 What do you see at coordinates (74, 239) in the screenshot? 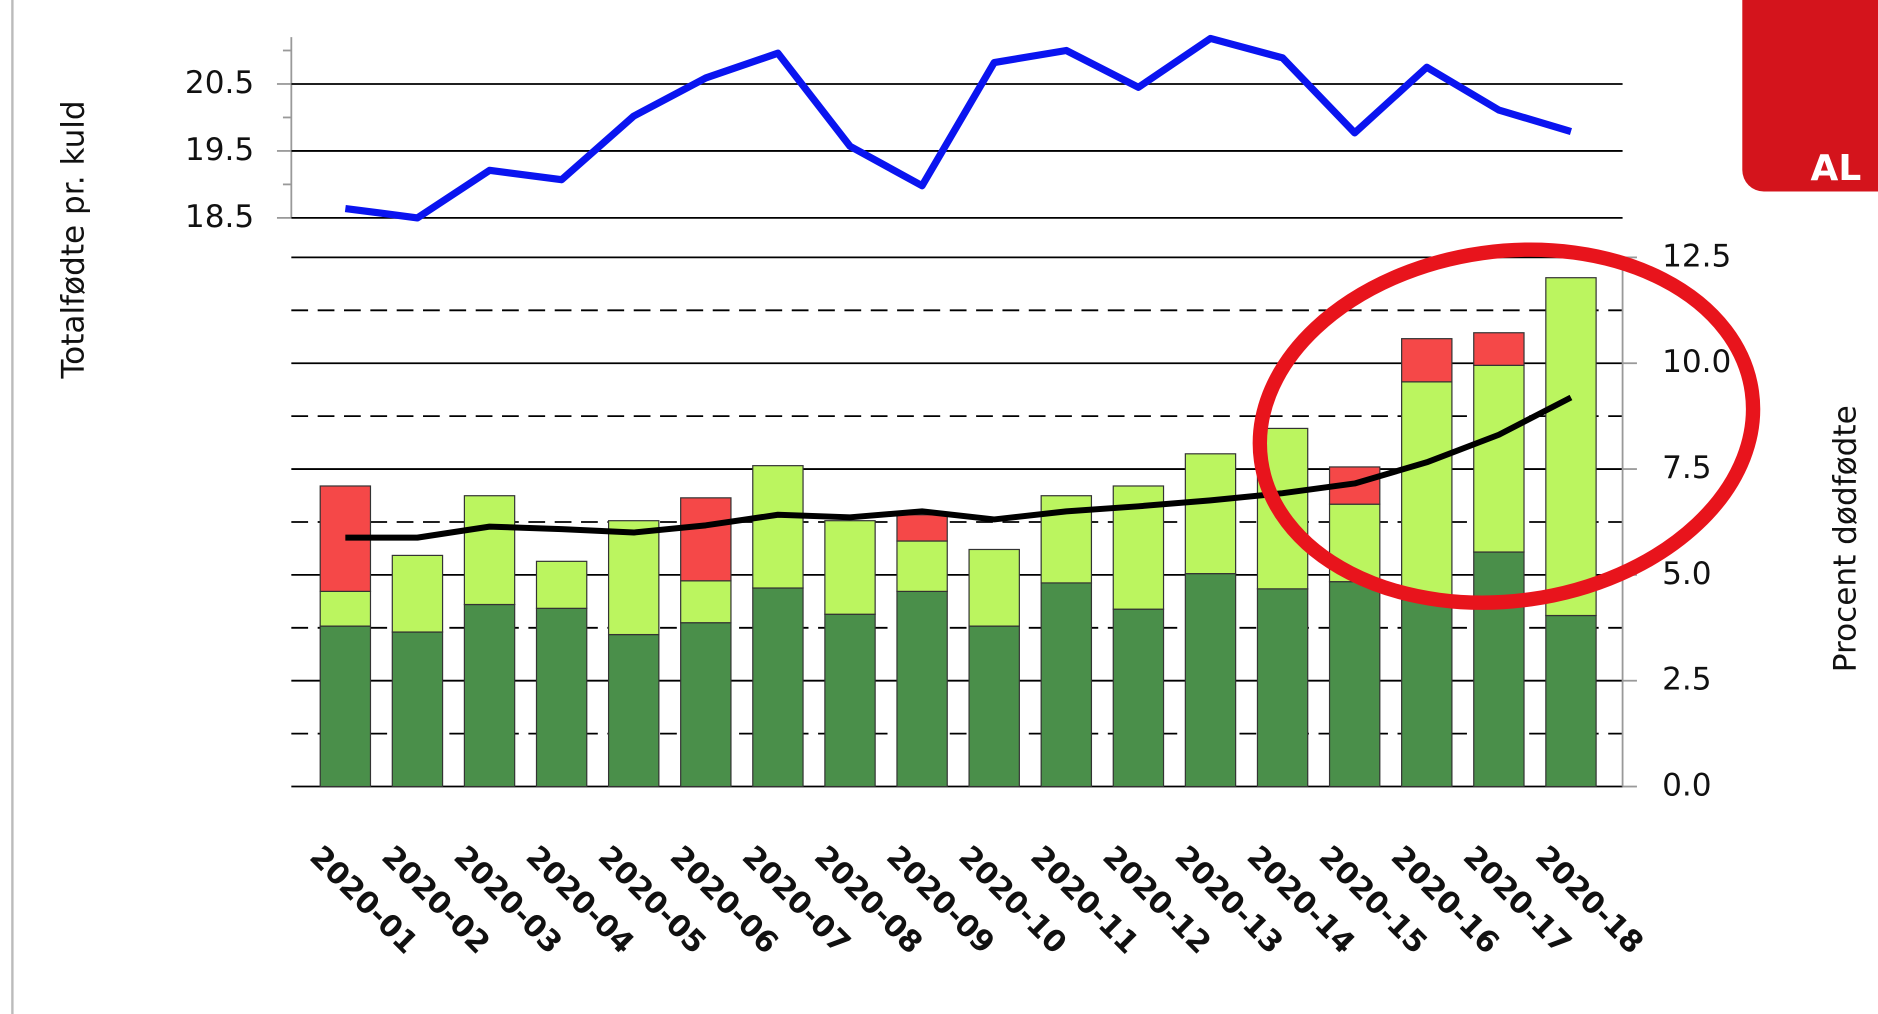
I see `y-axis-label: Totalfødte pr. kuld` at bounding box center [74, 239].